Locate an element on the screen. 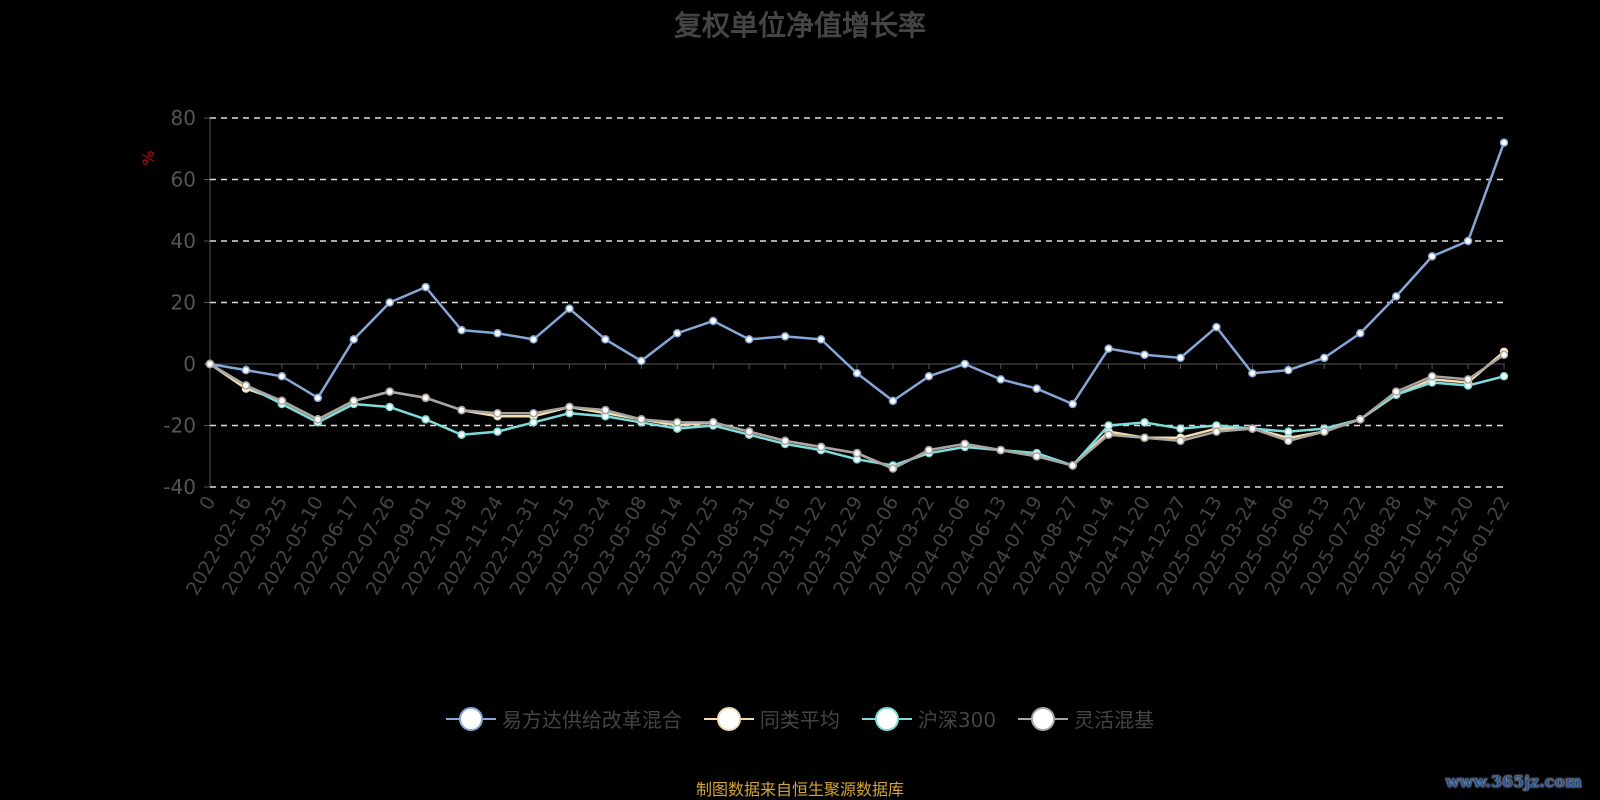 This screenshot has height=800, width=1600. legend-item-csi300: 沪深300 is located at coordinates (929, 718).